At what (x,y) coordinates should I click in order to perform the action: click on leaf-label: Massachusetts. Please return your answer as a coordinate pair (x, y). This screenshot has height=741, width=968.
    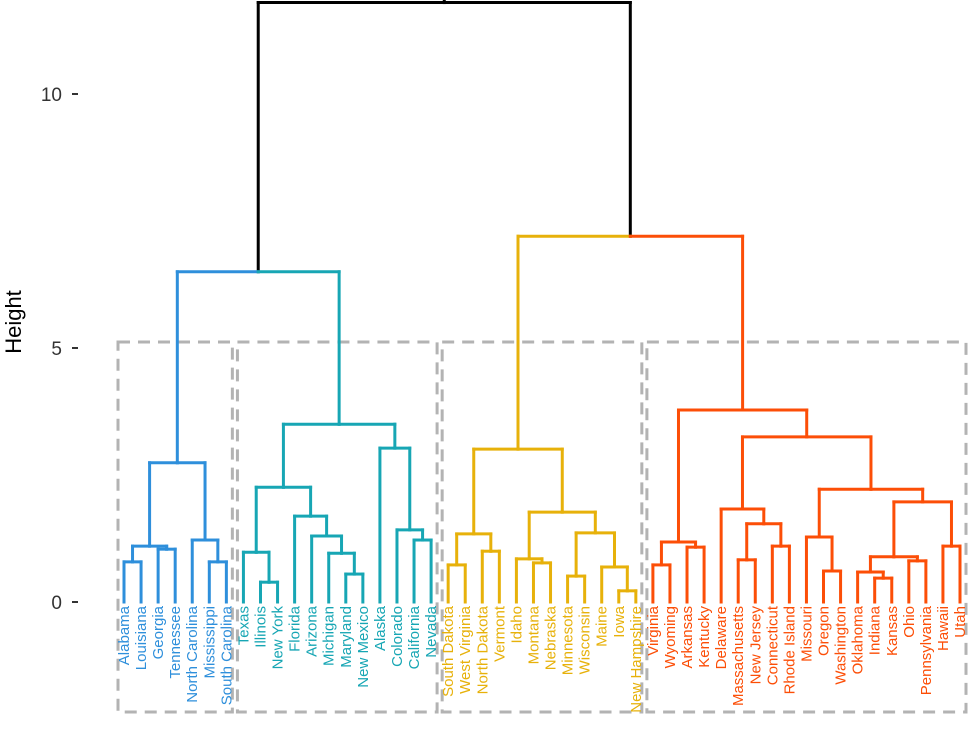
    Looking at the image, I should click on (738, 656).